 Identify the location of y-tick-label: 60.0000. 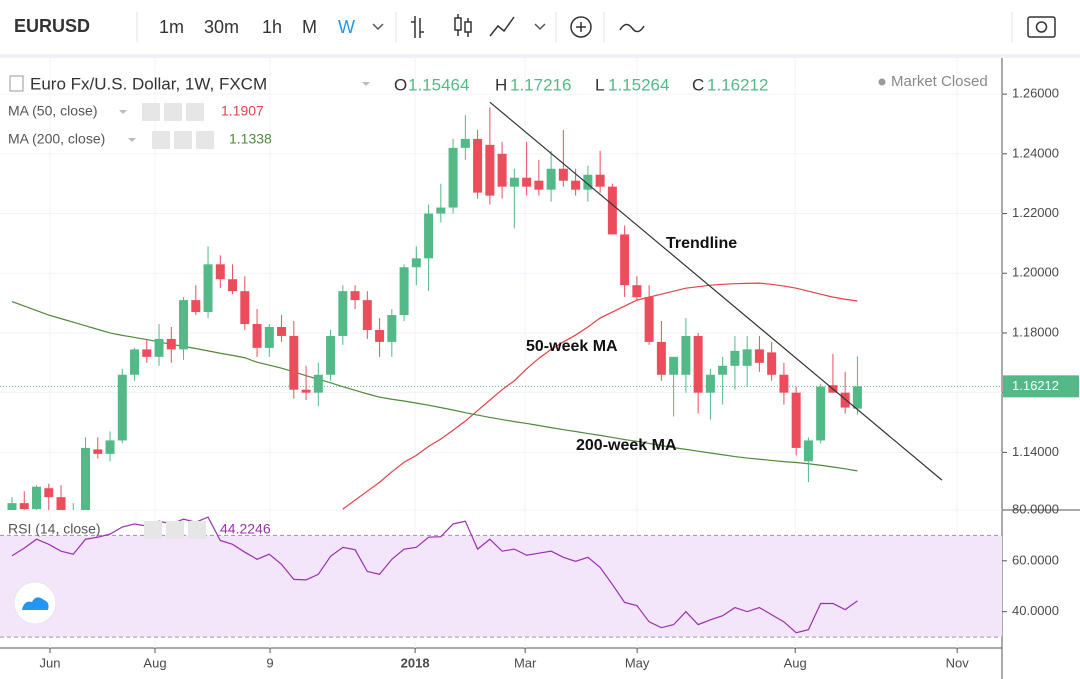
(1035, 559).